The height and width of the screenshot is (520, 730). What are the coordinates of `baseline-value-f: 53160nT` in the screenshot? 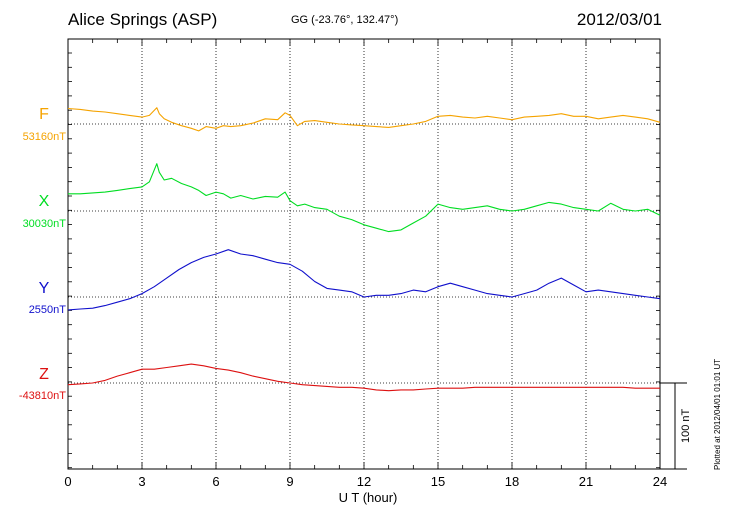 It's located at (44, 137).